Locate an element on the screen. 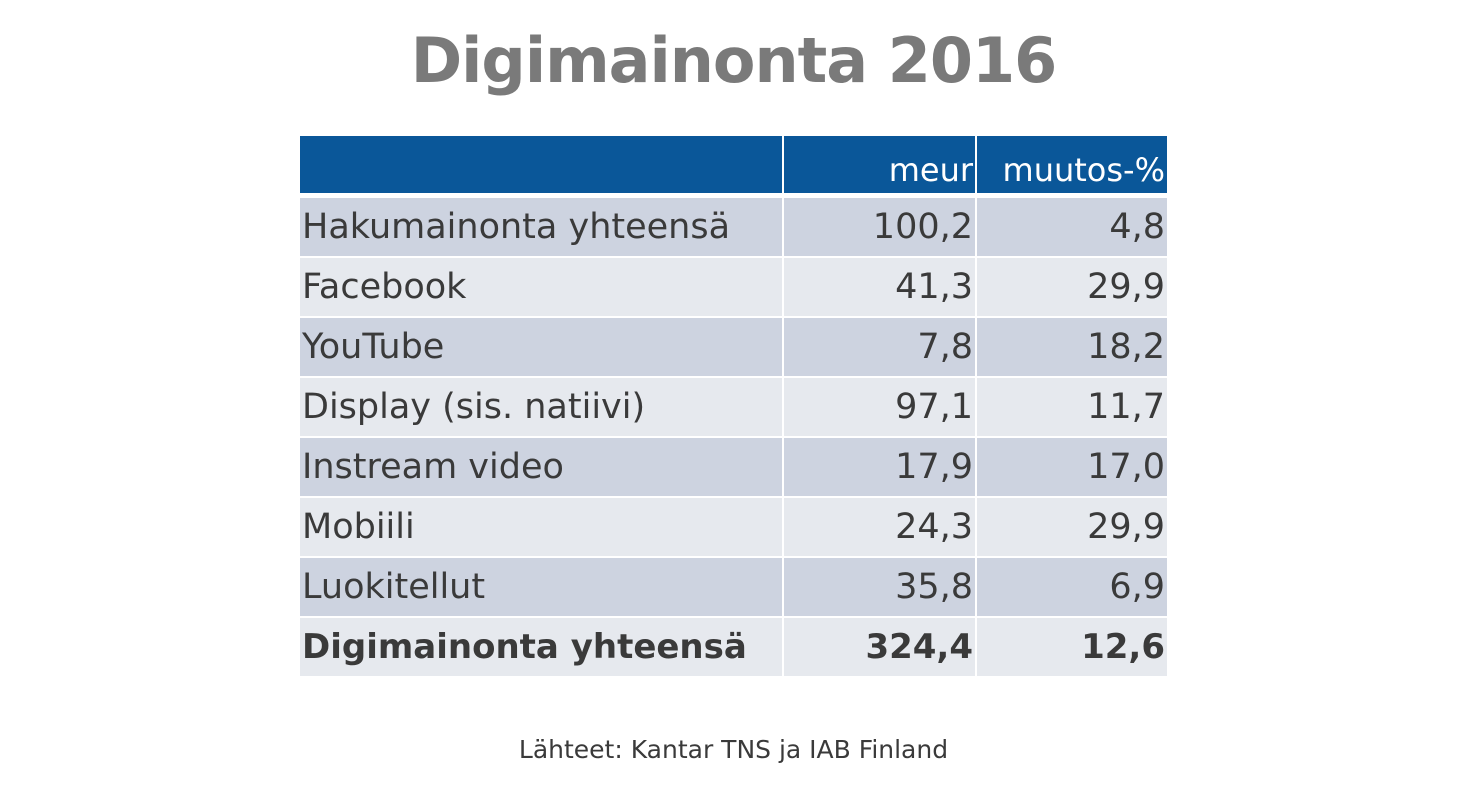 This screenshot has width=1467, height=787. table-header-row: meur muutos-% is located at coordinates (733, 164).